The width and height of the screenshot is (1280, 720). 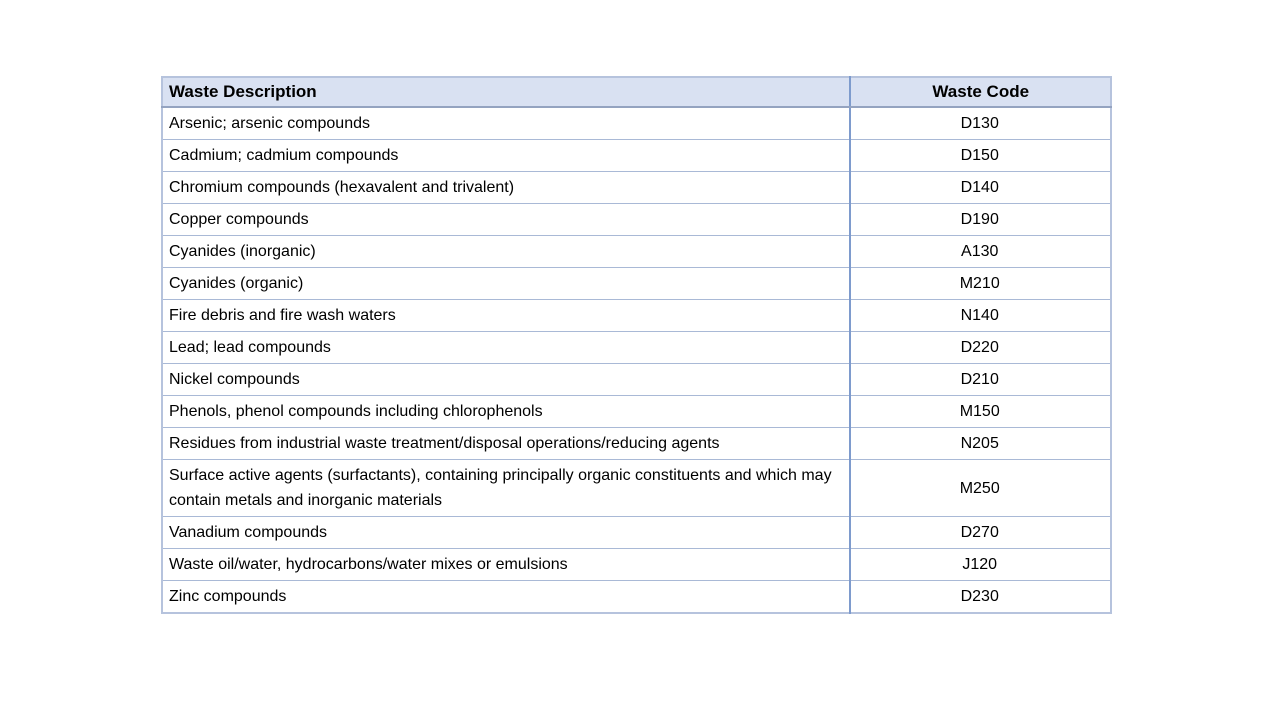 I want to click on waste-description-cell: Lead; lead compounds, so click(x=506, y=347).